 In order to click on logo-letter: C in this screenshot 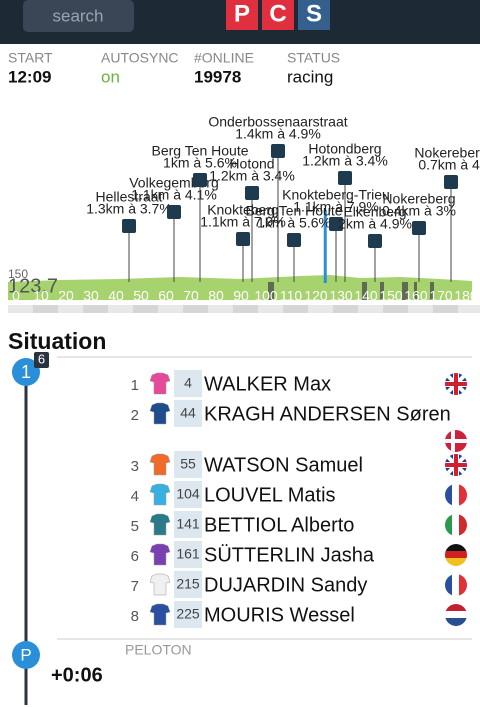, I will do `click(277, 13)`.